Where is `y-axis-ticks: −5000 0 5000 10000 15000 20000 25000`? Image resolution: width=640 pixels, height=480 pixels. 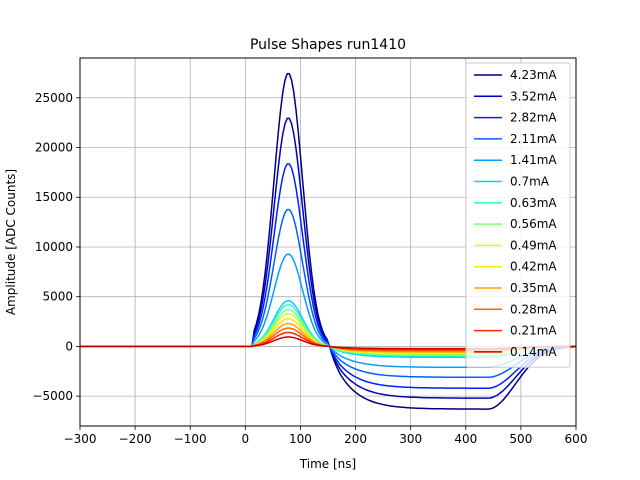
y-axis-ticks: −5000 0 5000 10000 15000 20000 25000 is located at coordinates (56, 247).